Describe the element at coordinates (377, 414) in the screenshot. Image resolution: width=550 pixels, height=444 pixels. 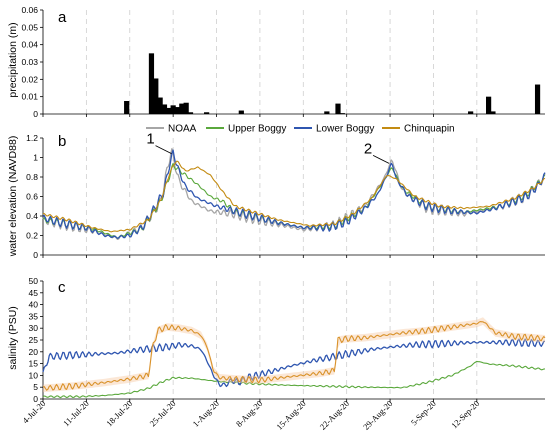
I see `x-tick-label: 29-Aug-20` at that location.